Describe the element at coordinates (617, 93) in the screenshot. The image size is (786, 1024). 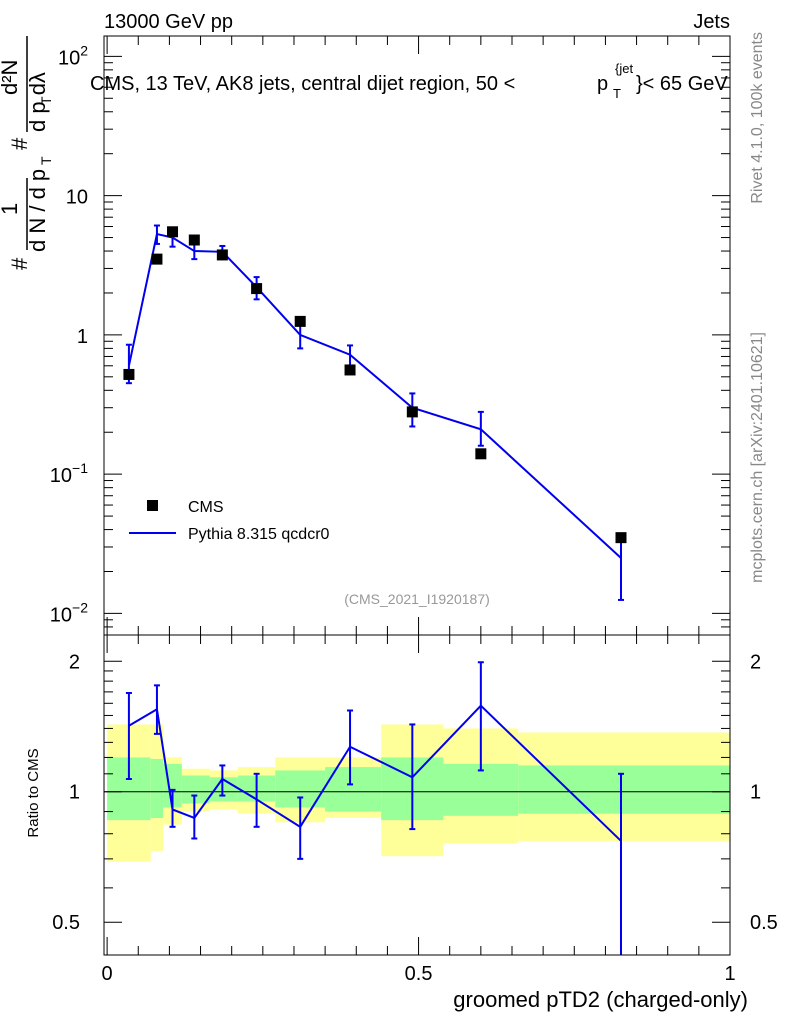
I see `title-subscript: T` at that location.